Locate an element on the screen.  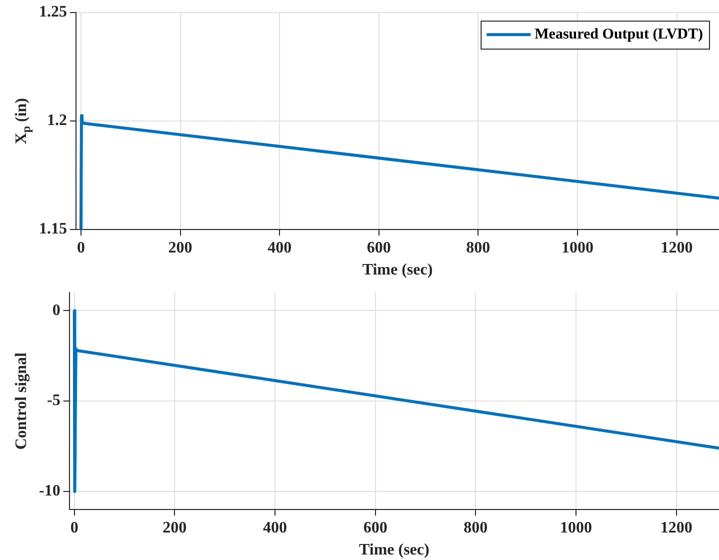
legend-label: Measured Output (LVDT) is located at coordinates (619, 34).